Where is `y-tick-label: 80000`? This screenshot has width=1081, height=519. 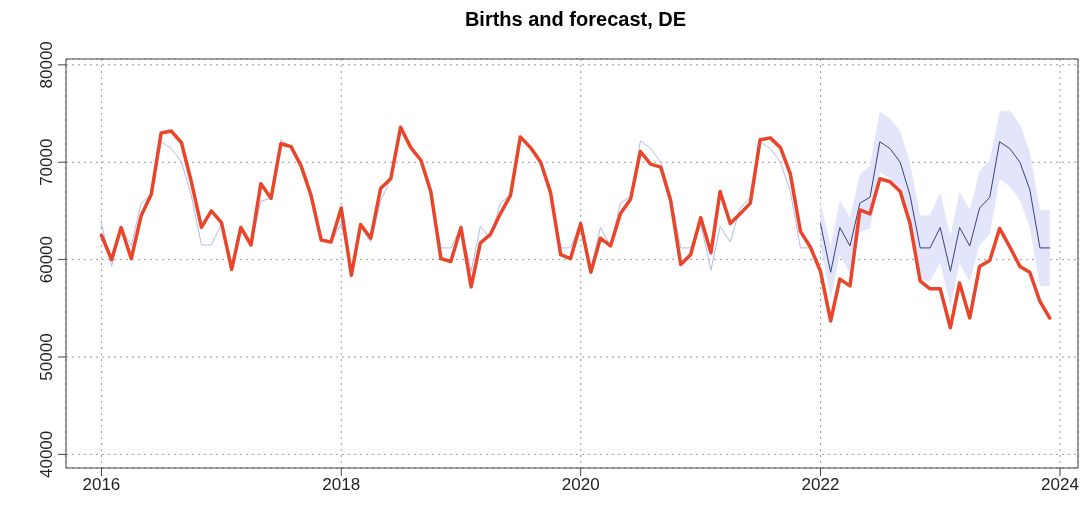
y-tick-label: 80000 is located at coordinates (46, 65).